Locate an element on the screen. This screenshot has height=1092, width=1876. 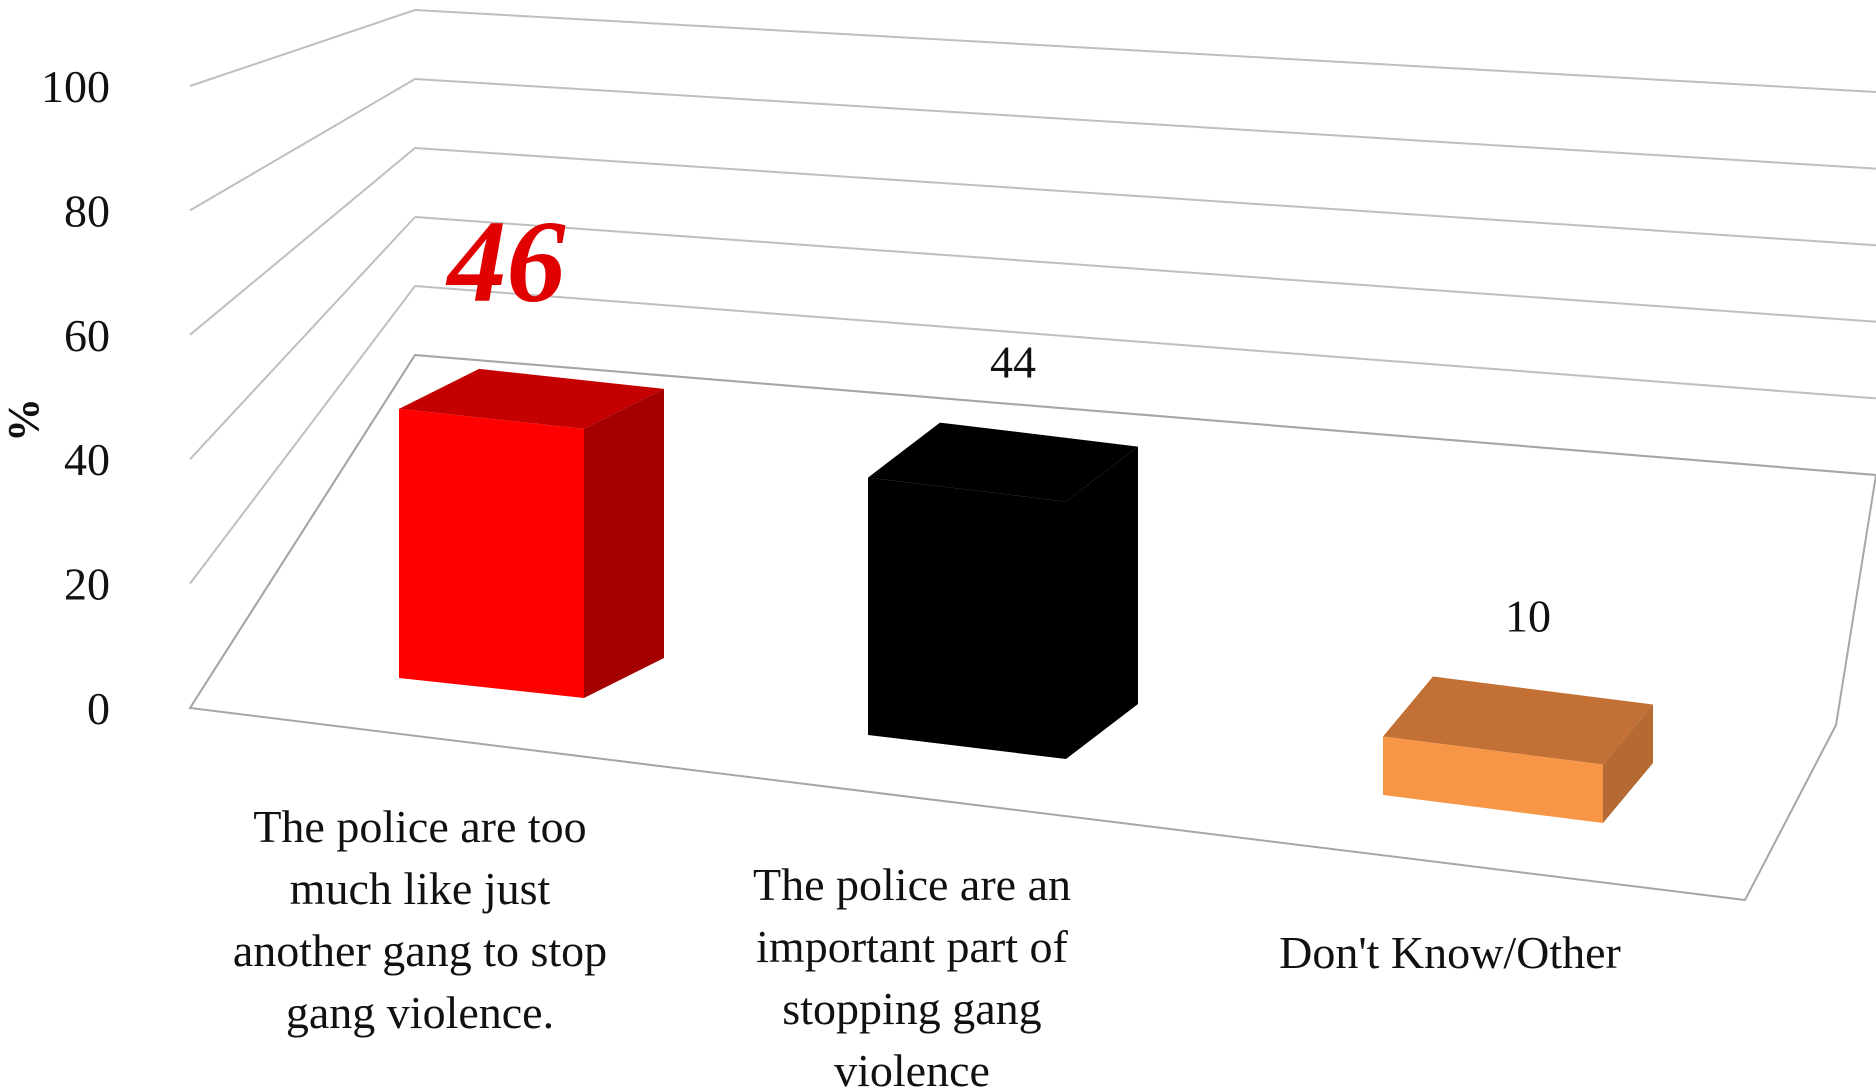
y-tick-label: 40 is located at coordinates (87, 459).